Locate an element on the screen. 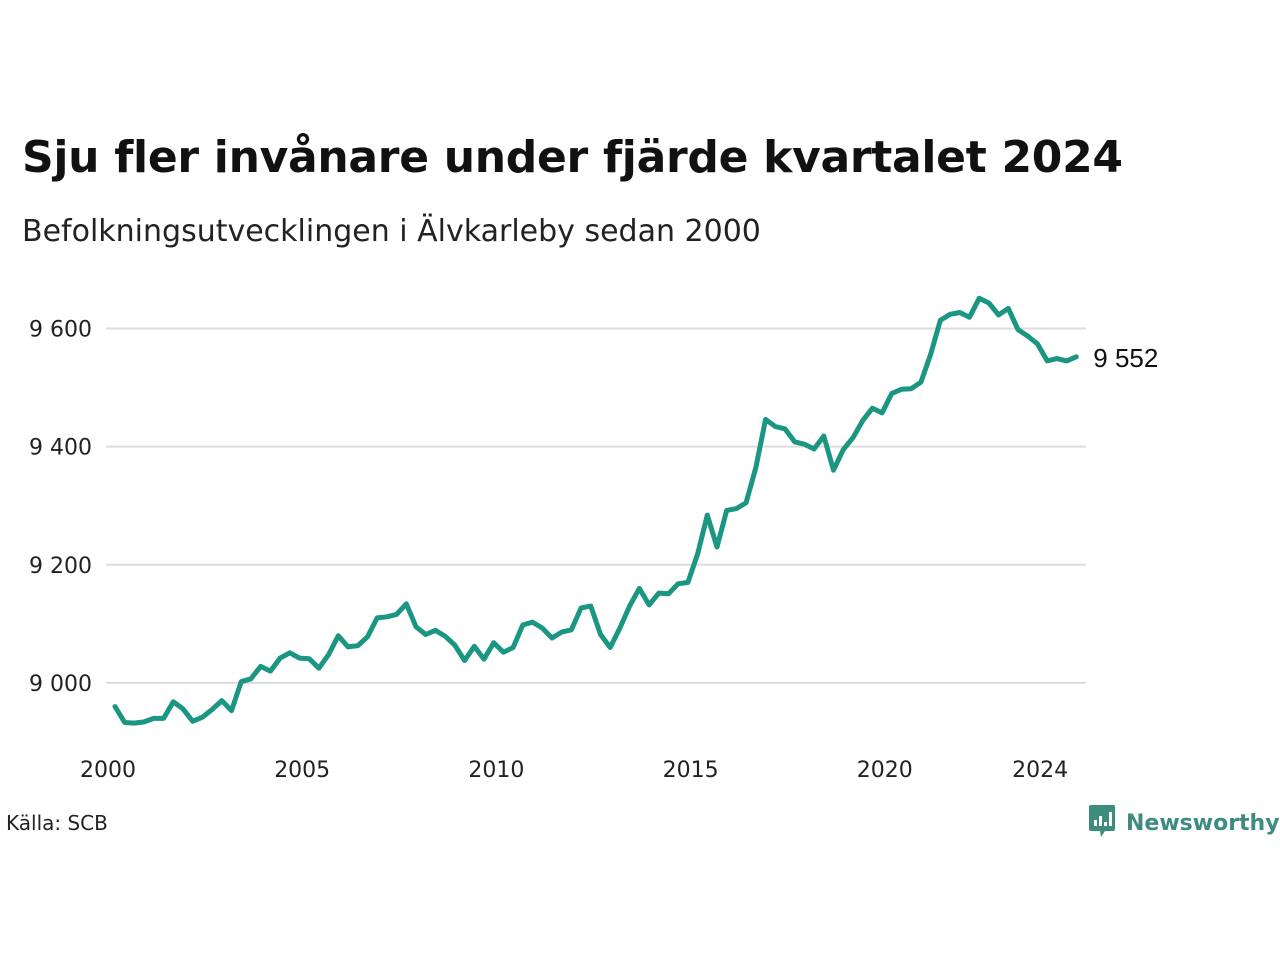 The width and height of the screenshot is (1280, 960). x-tick-label: 2020 is located at coordinates (885, 770).